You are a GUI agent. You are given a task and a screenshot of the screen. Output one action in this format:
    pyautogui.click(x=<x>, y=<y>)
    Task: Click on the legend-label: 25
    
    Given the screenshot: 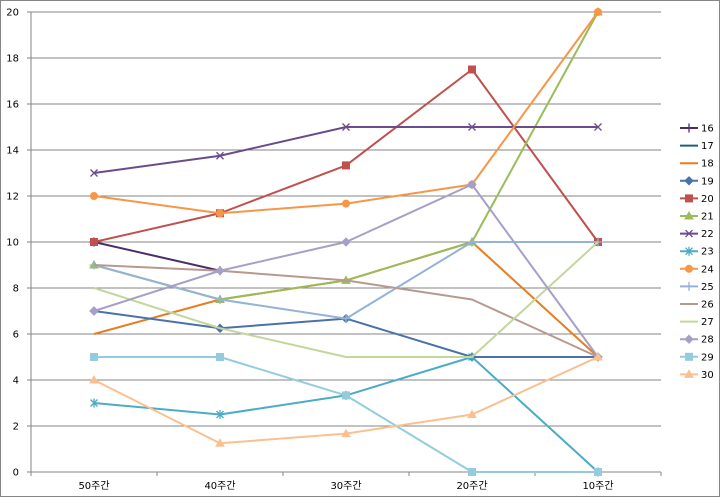 What is the action you would take?
    pyautogui.click(x=707, y=287)
    